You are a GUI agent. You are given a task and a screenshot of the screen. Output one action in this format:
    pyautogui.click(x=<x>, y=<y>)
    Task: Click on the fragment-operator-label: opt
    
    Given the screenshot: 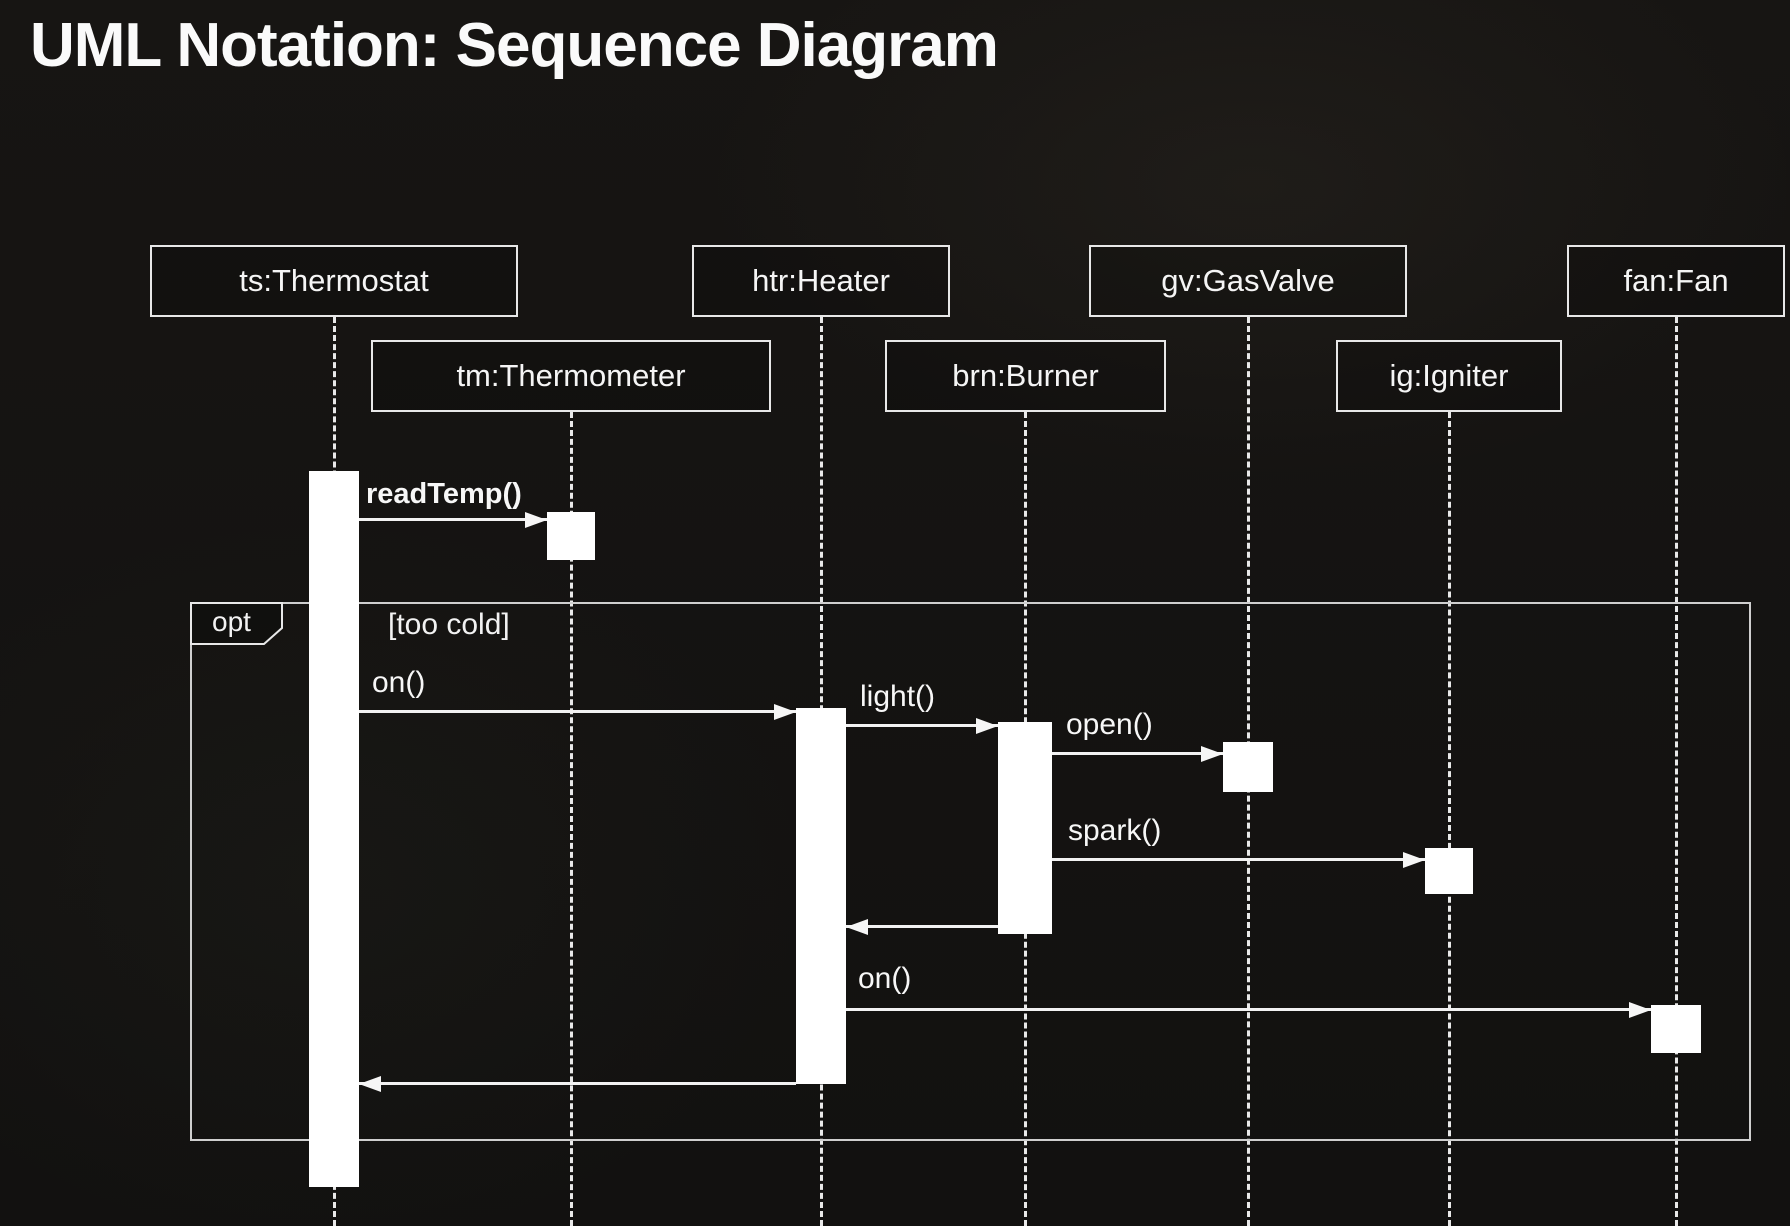 What is the action you would take?
    pyautogui.click(x=231, y=621)
    